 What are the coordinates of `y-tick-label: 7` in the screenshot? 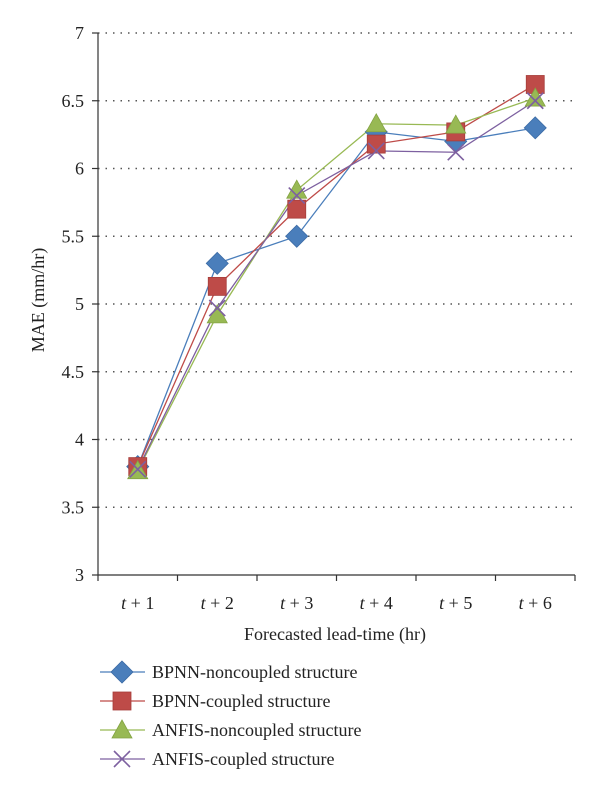 It's located at (79, 33).